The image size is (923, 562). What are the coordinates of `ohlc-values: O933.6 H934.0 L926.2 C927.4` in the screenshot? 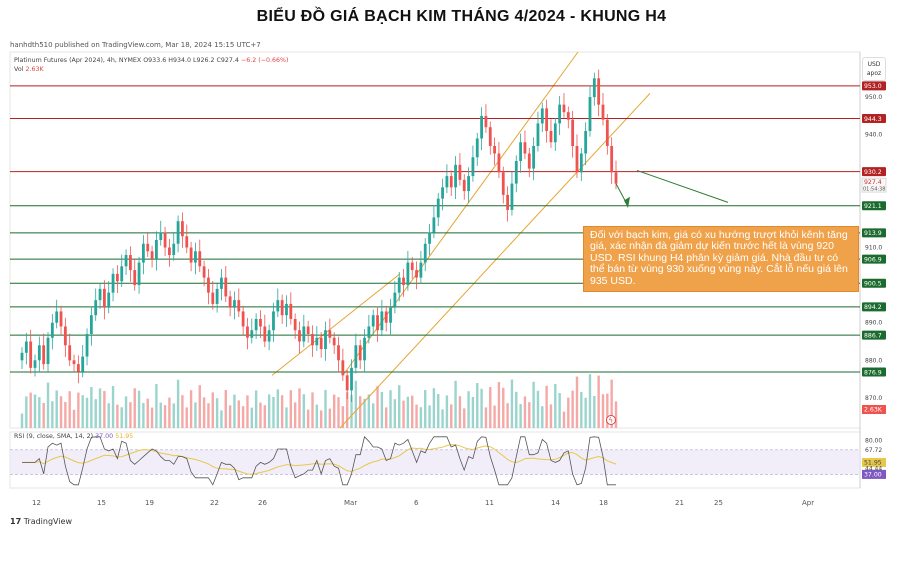 It's located at (191, 60).